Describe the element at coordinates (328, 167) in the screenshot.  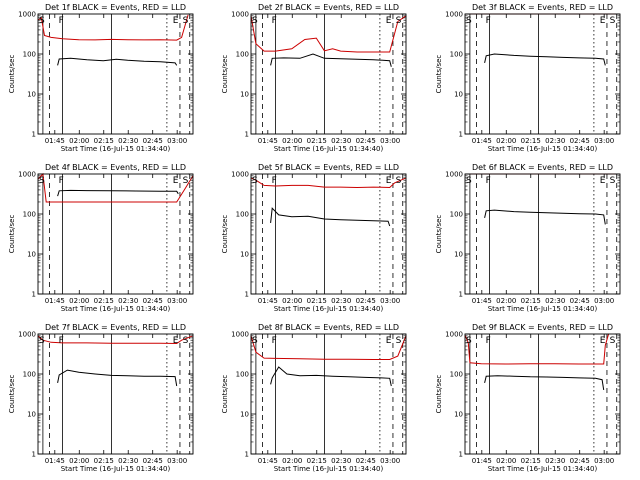
I see `chart-title: Det 5f BLACK = Events, RED = LLD` at that location.